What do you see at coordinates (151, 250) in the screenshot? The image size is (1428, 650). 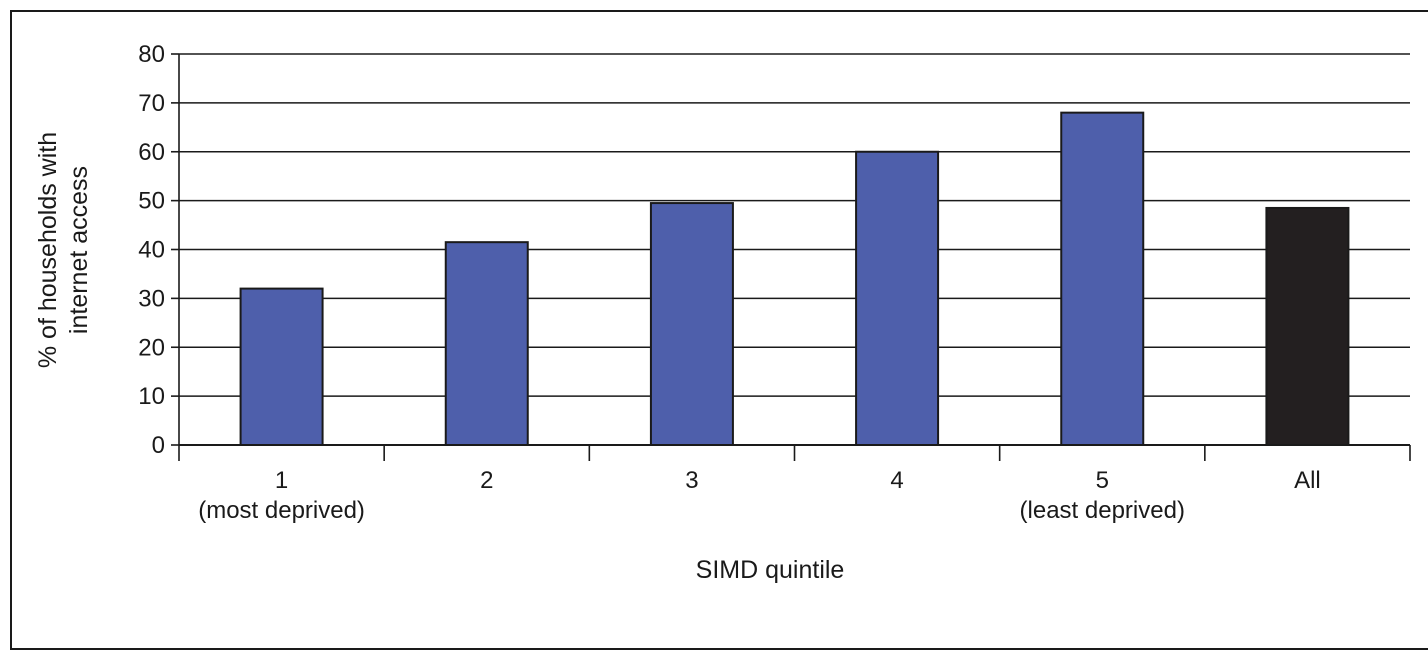 I see `y-tick-label: 40` at bounding box center [151, 250].